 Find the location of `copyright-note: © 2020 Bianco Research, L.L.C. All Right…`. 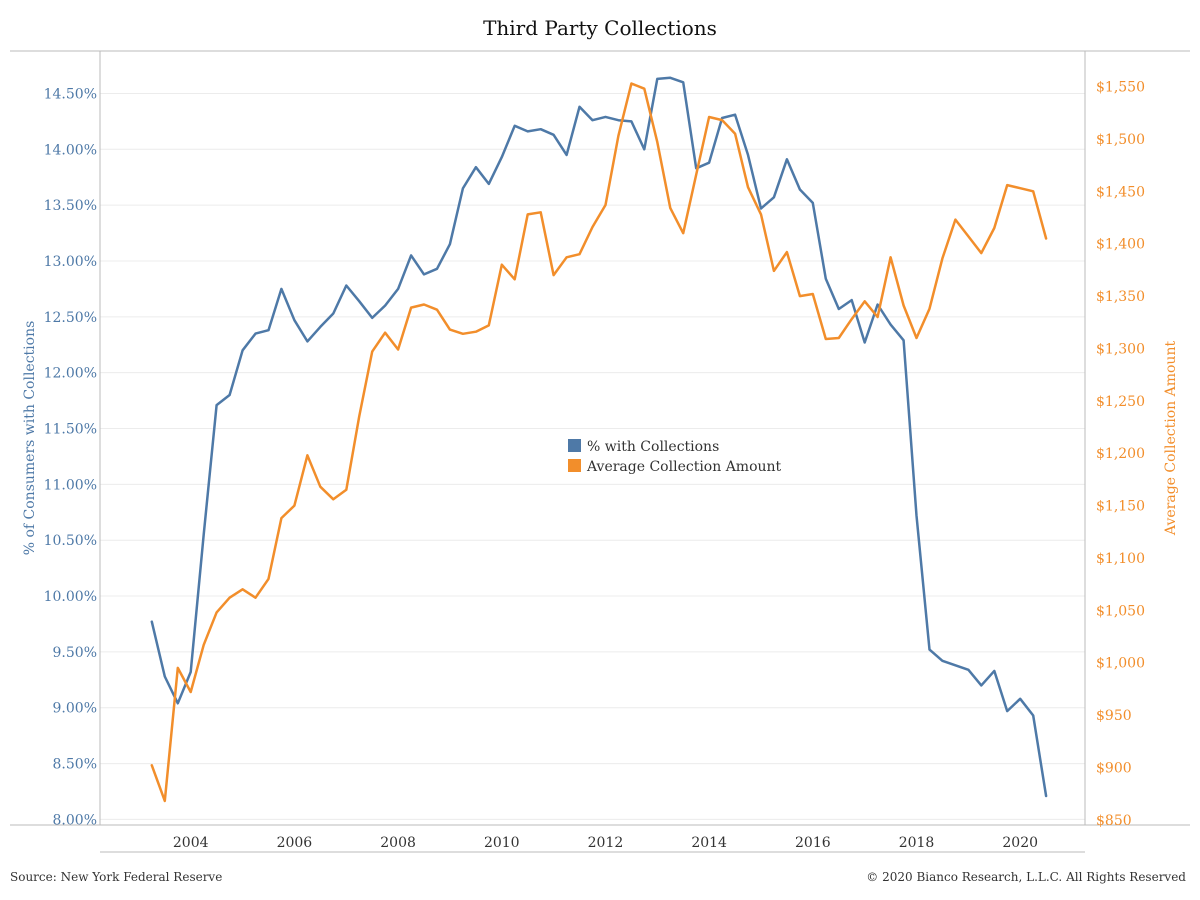

copyright-note: © 2020 Bianco Research, L.L.C. All Right… is located at coordinates (1026, 877).